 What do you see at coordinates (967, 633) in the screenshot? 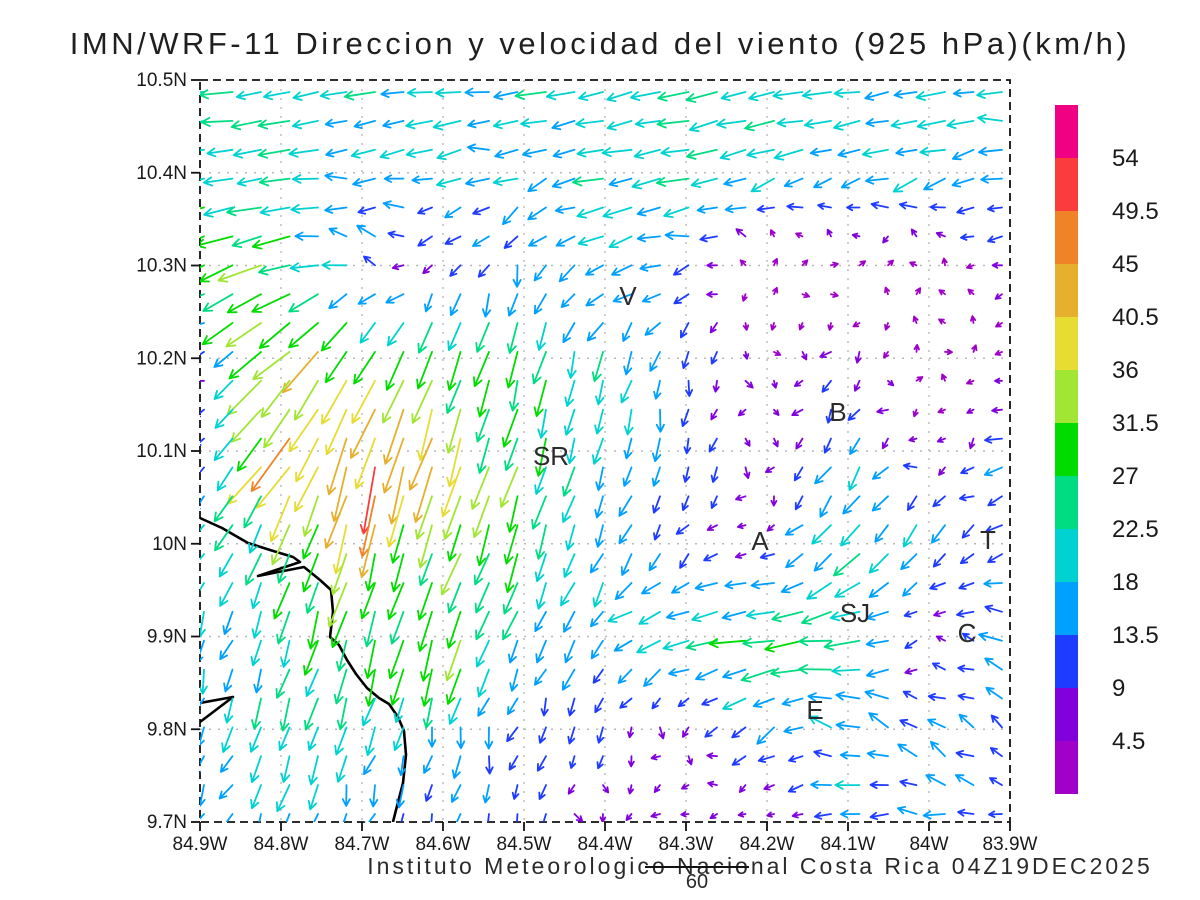
I see `station-label-c: C` at bounding box center [967, 633].